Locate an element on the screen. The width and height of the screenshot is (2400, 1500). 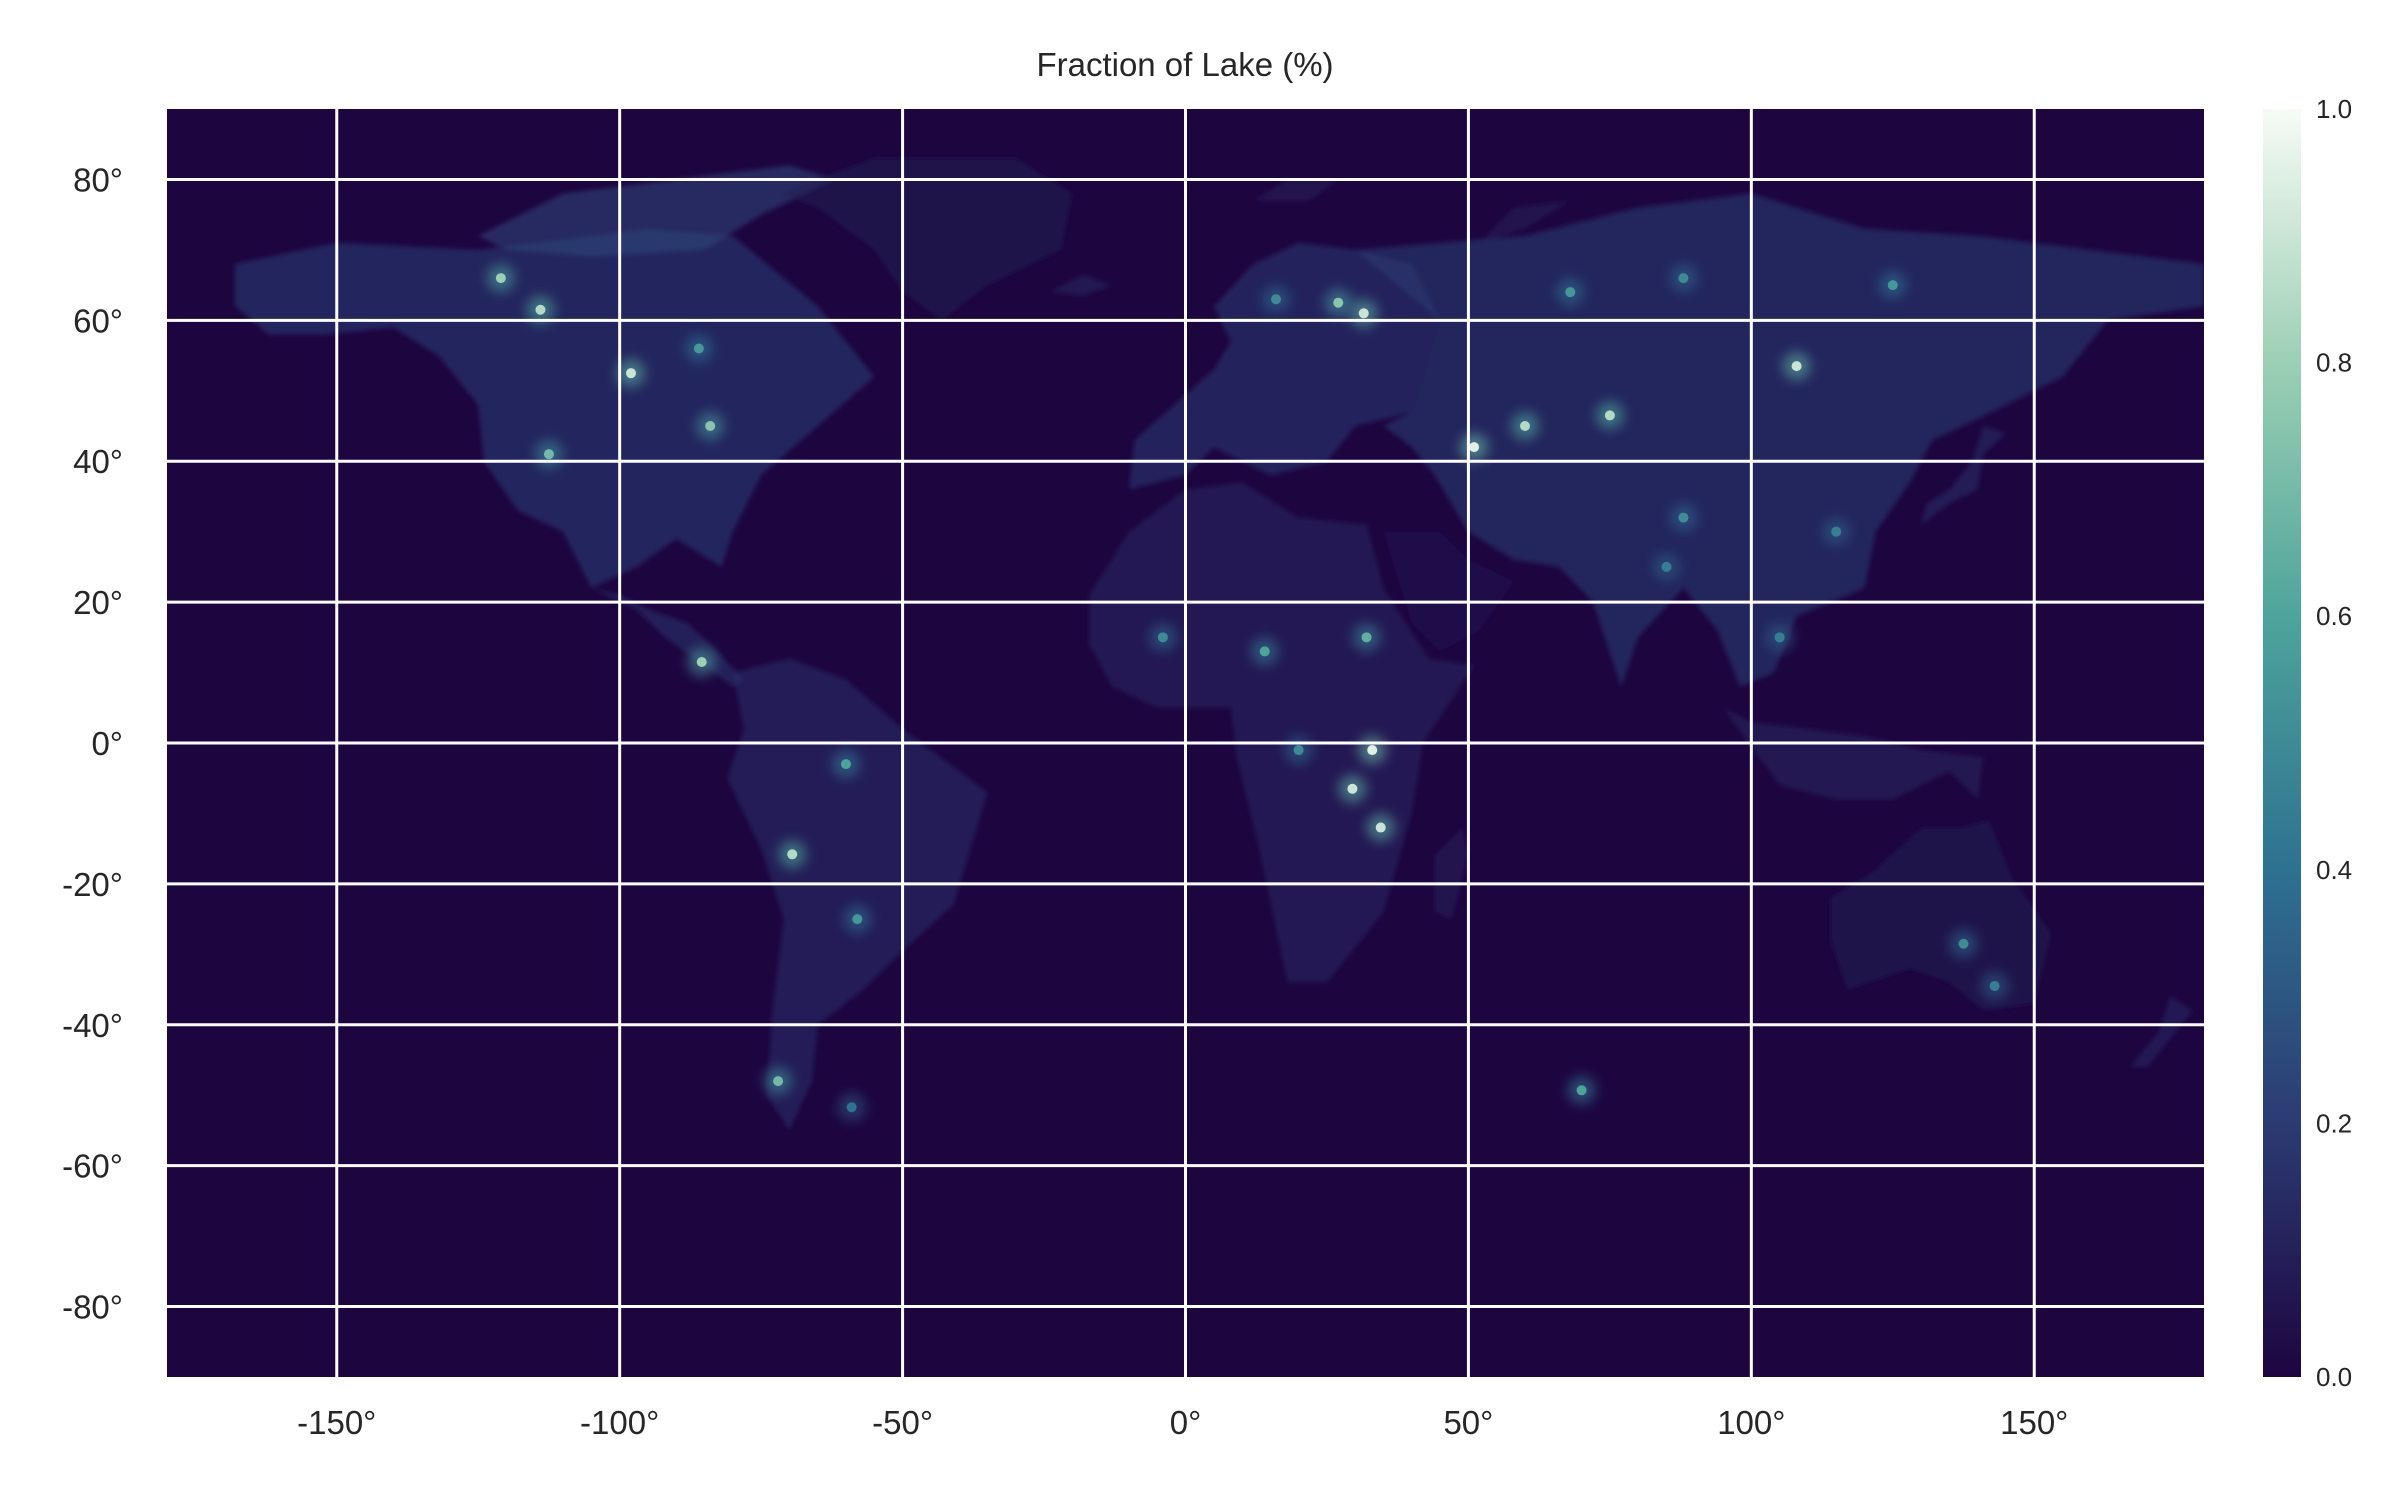
y-tick-label: 20° is located at coordinates (98, 602).